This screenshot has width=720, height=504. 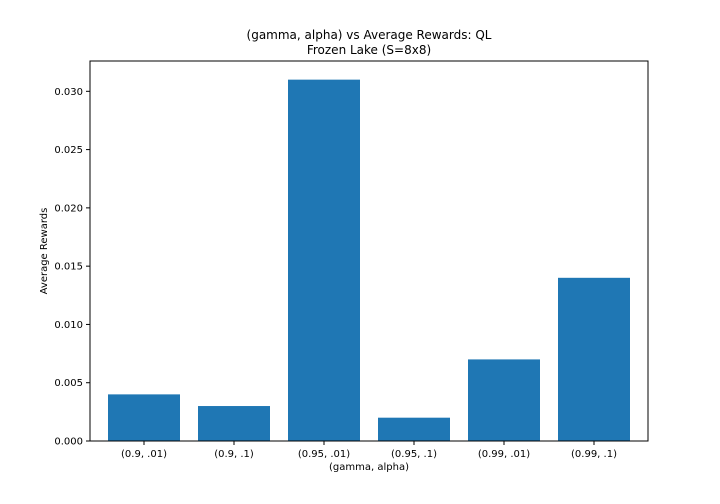 I want to click on y-tick-label: 0.025, so click(x=68, y=150).